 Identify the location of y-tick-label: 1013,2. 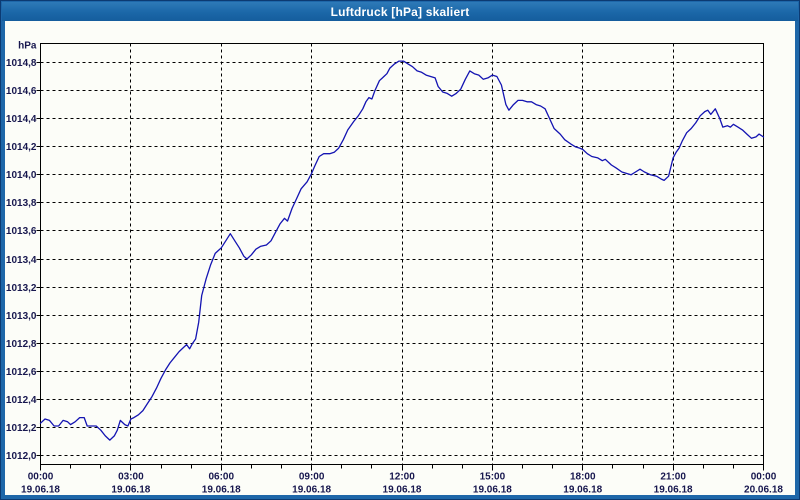
(21, 288).